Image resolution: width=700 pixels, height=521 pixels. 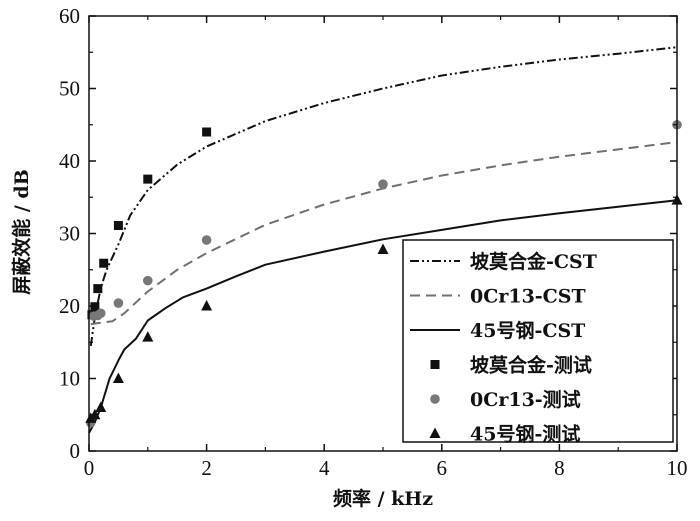 I want to click on x-tick-label-4: 8, so click(x=559, y=468).